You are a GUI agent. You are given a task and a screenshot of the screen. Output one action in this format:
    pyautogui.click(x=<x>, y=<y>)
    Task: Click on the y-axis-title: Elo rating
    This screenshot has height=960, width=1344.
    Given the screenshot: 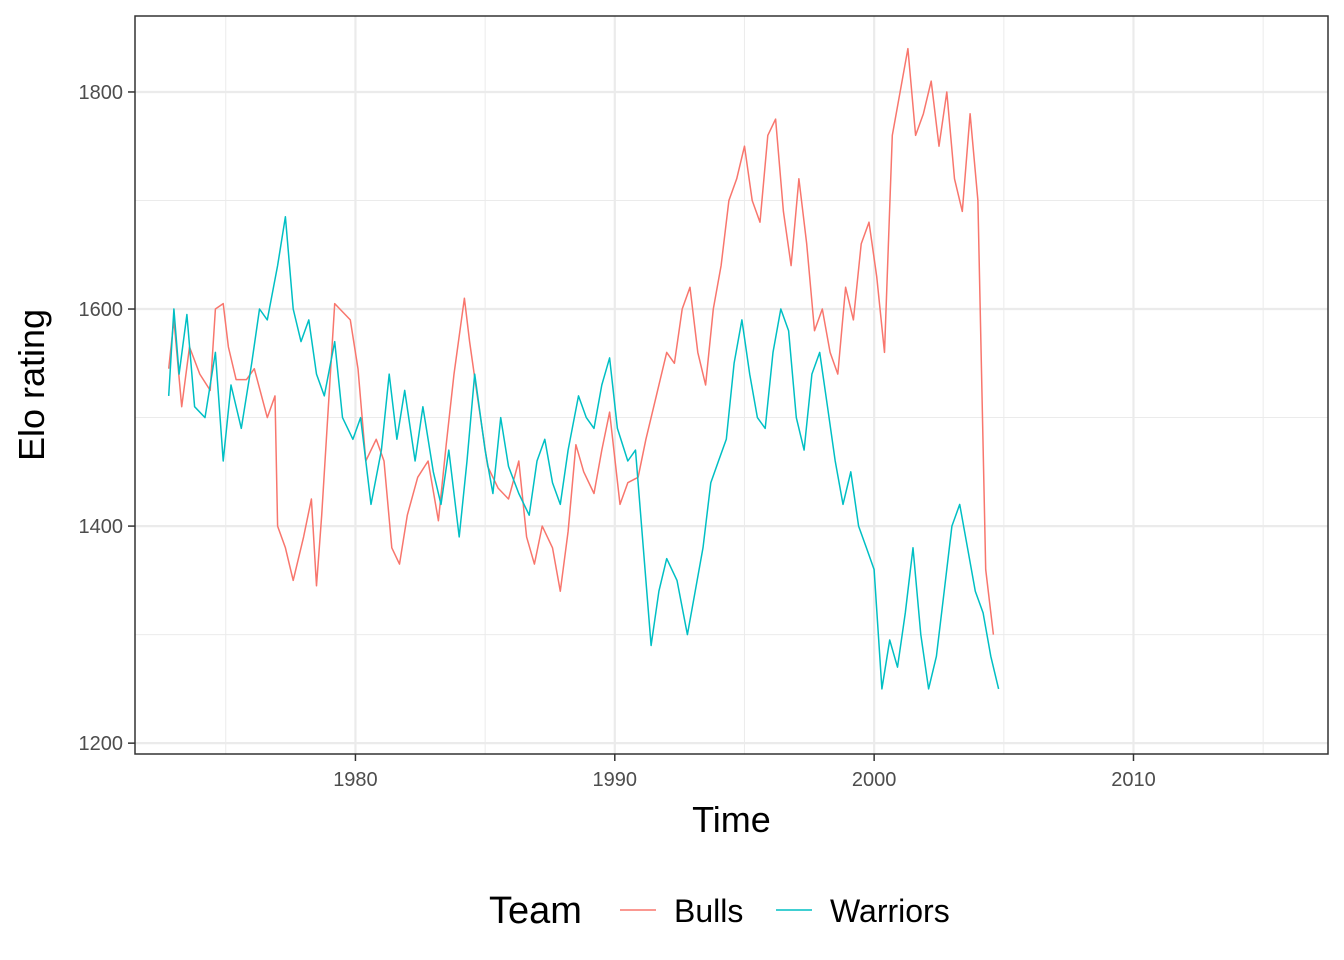 What is the action you would take?
    pyautogui.click(x=31, y=385)
    